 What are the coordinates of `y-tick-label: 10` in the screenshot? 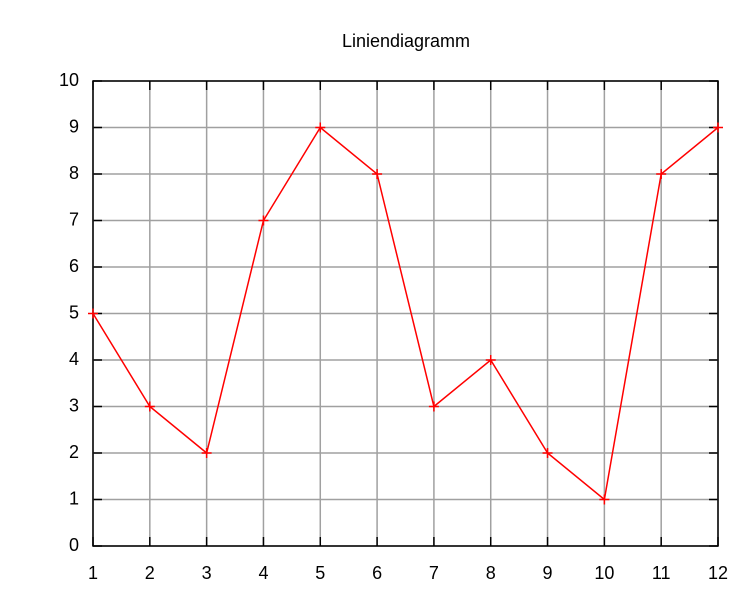 It's located at (69, 80).